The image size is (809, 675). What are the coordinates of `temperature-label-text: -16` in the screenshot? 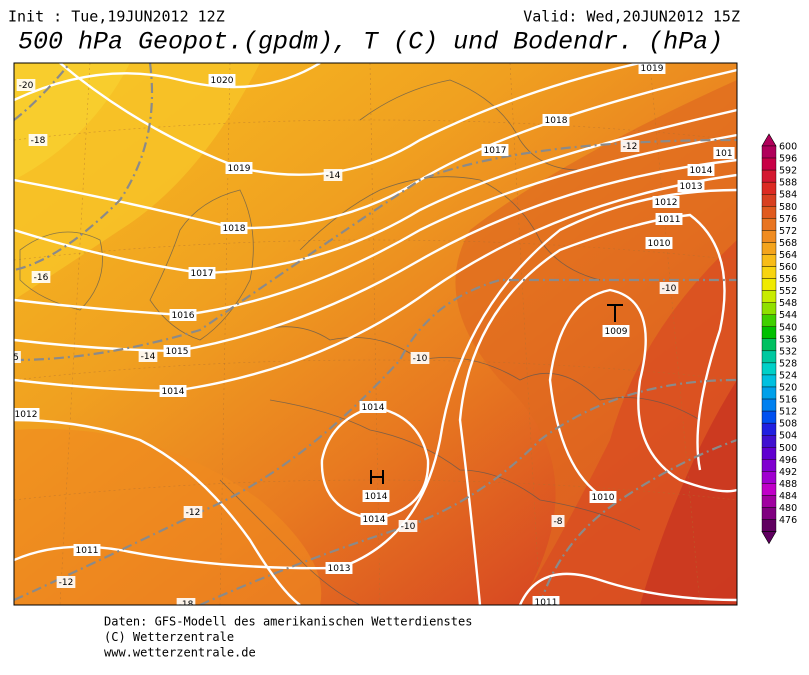 It's located at (41, 278).